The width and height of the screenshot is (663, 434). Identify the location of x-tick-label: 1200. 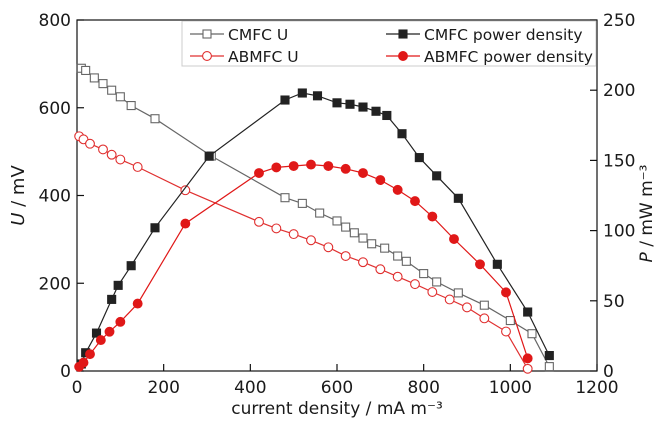
(596, 388).